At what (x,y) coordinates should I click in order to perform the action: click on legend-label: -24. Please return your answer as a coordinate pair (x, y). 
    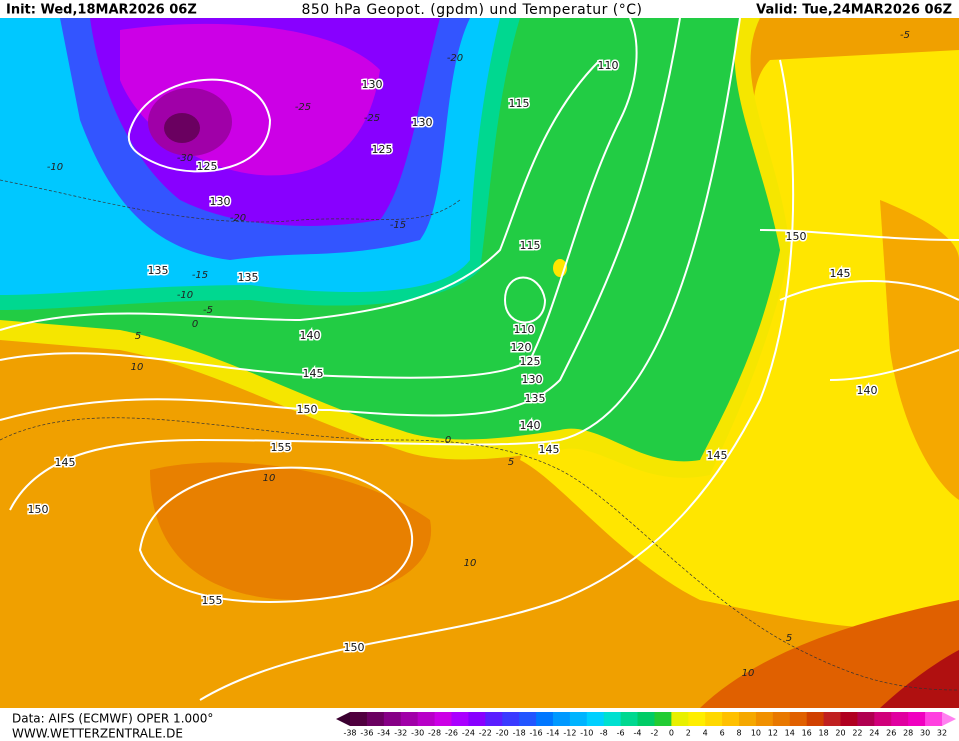
    Looking at the image, I should click on (468, 733).